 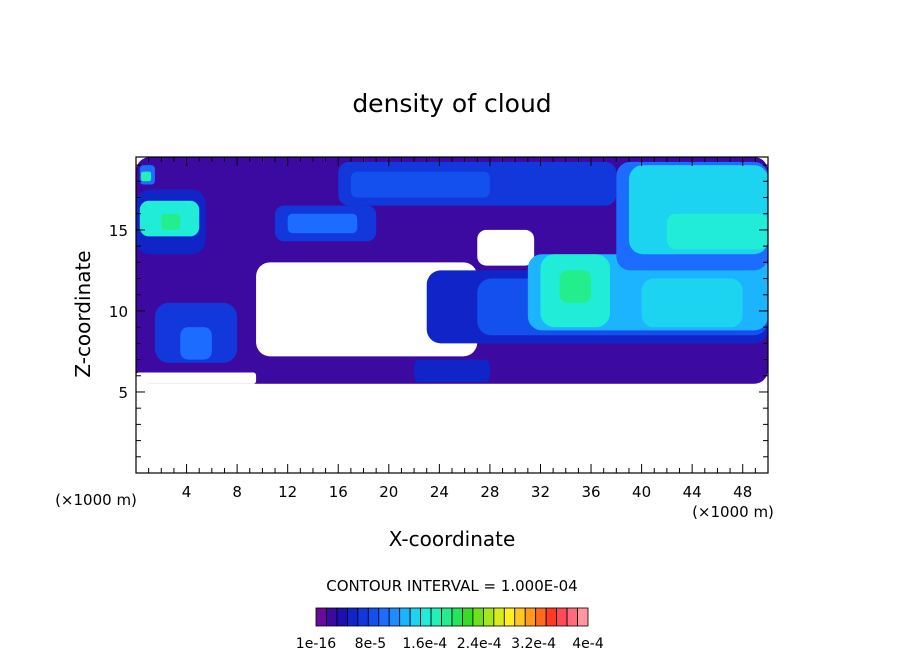 I want to click on x-tick-label-48: 48, so click(x=742, y=492).